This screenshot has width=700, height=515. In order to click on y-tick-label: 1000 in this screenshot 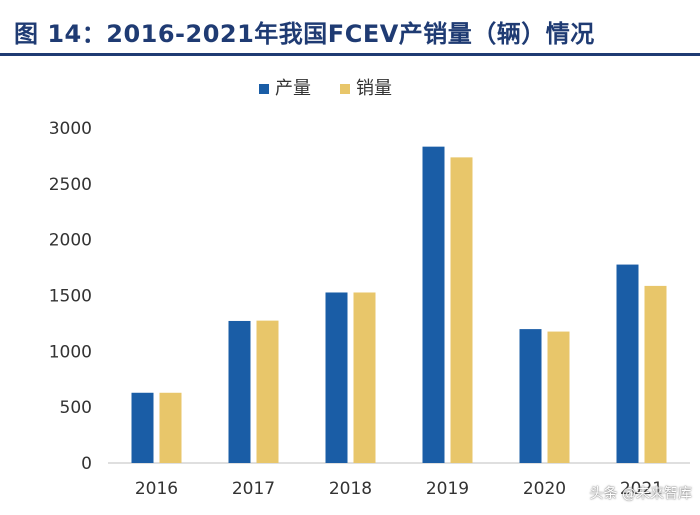, I will do `click(70, 352)`.